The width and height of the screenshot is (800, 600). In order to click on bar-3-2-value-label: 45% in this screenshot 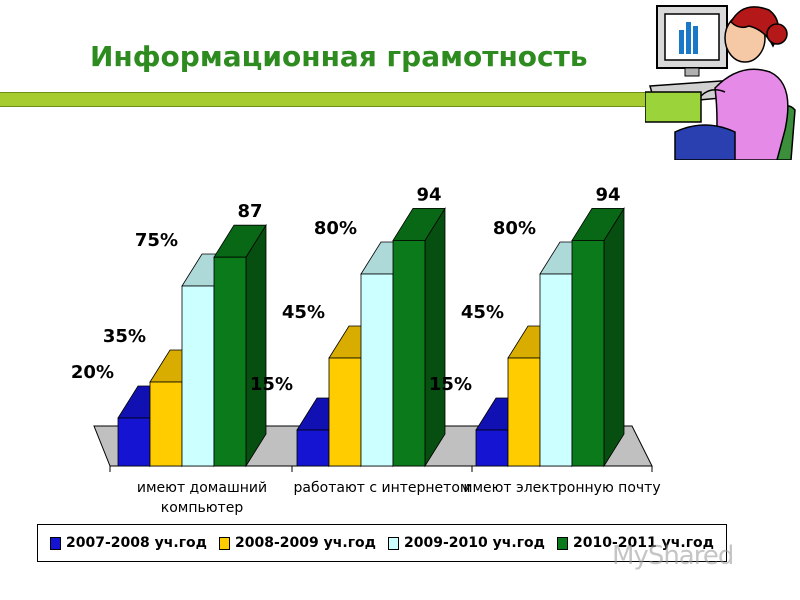, I will do `click(482, 312)`.